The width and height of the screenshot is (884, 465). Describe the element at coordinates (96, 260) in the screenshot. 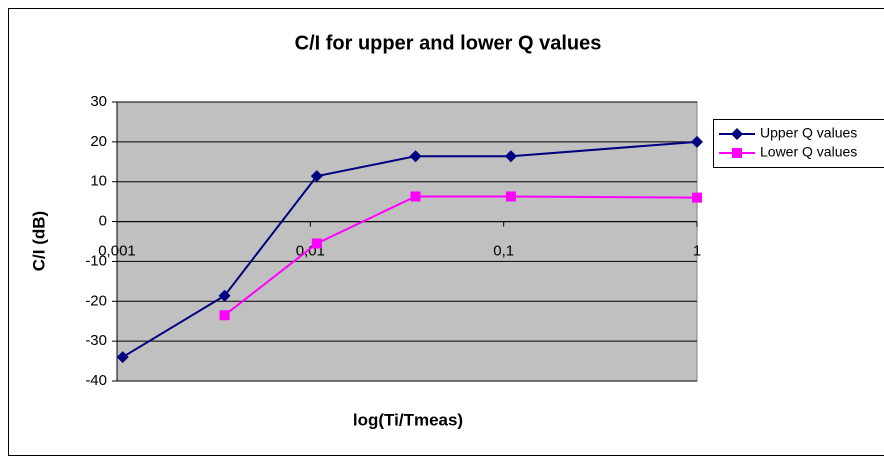

I see `y-tick-label: -10` at that location.